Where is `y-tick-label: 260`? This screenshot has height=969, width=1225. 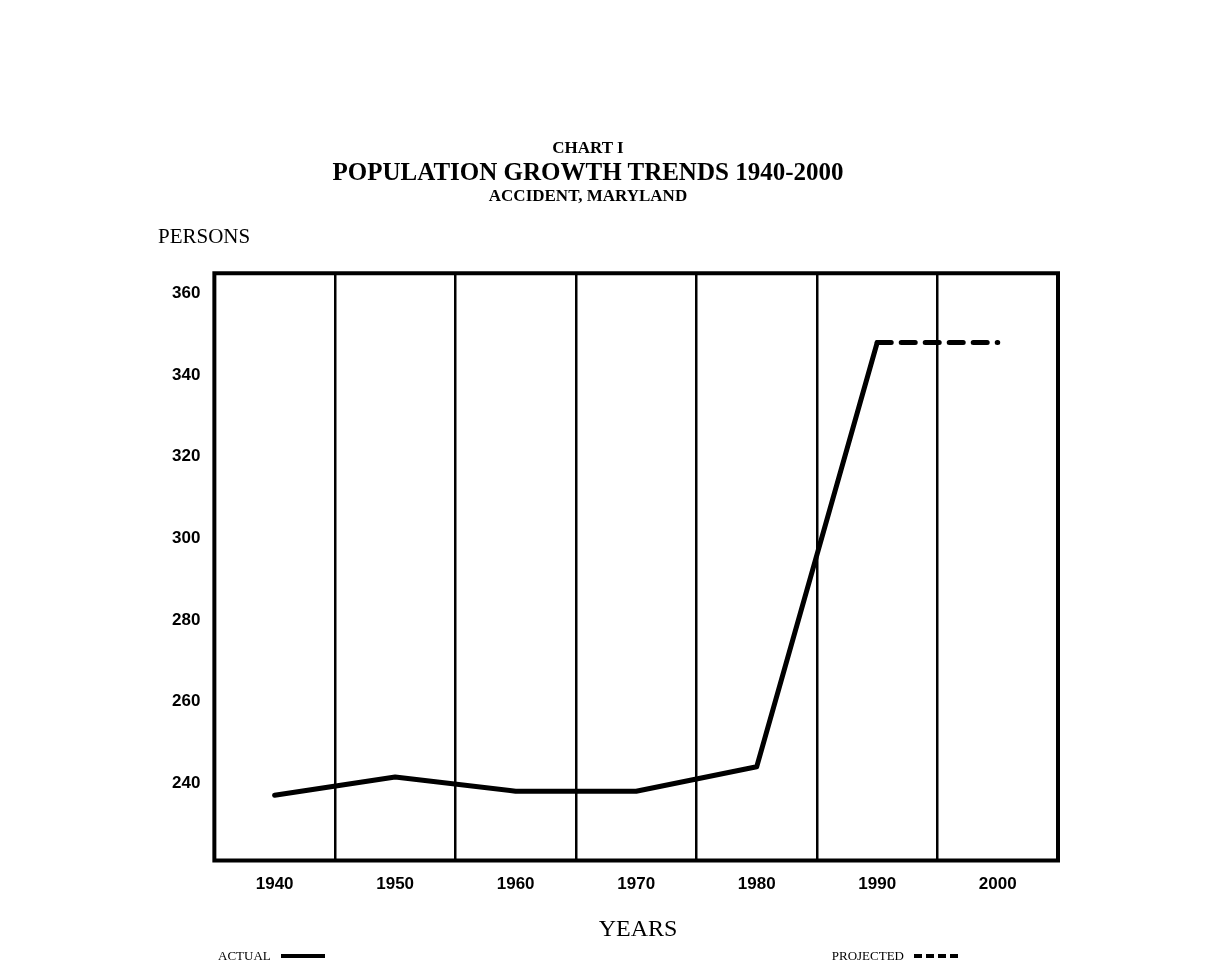 y-tick-label: 260 is located at coordinates (186, 701).